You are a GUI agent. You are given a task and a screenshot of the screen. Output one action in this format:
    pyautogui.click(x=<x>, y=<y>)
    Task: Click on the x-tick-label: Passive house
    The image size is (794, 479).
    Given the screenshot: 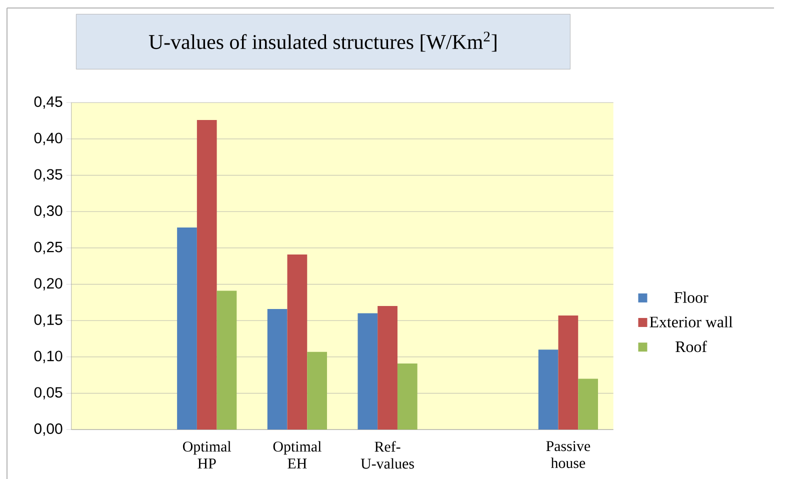 What is the action you would take?
    pyautogui.click(x=568, y=454)
    